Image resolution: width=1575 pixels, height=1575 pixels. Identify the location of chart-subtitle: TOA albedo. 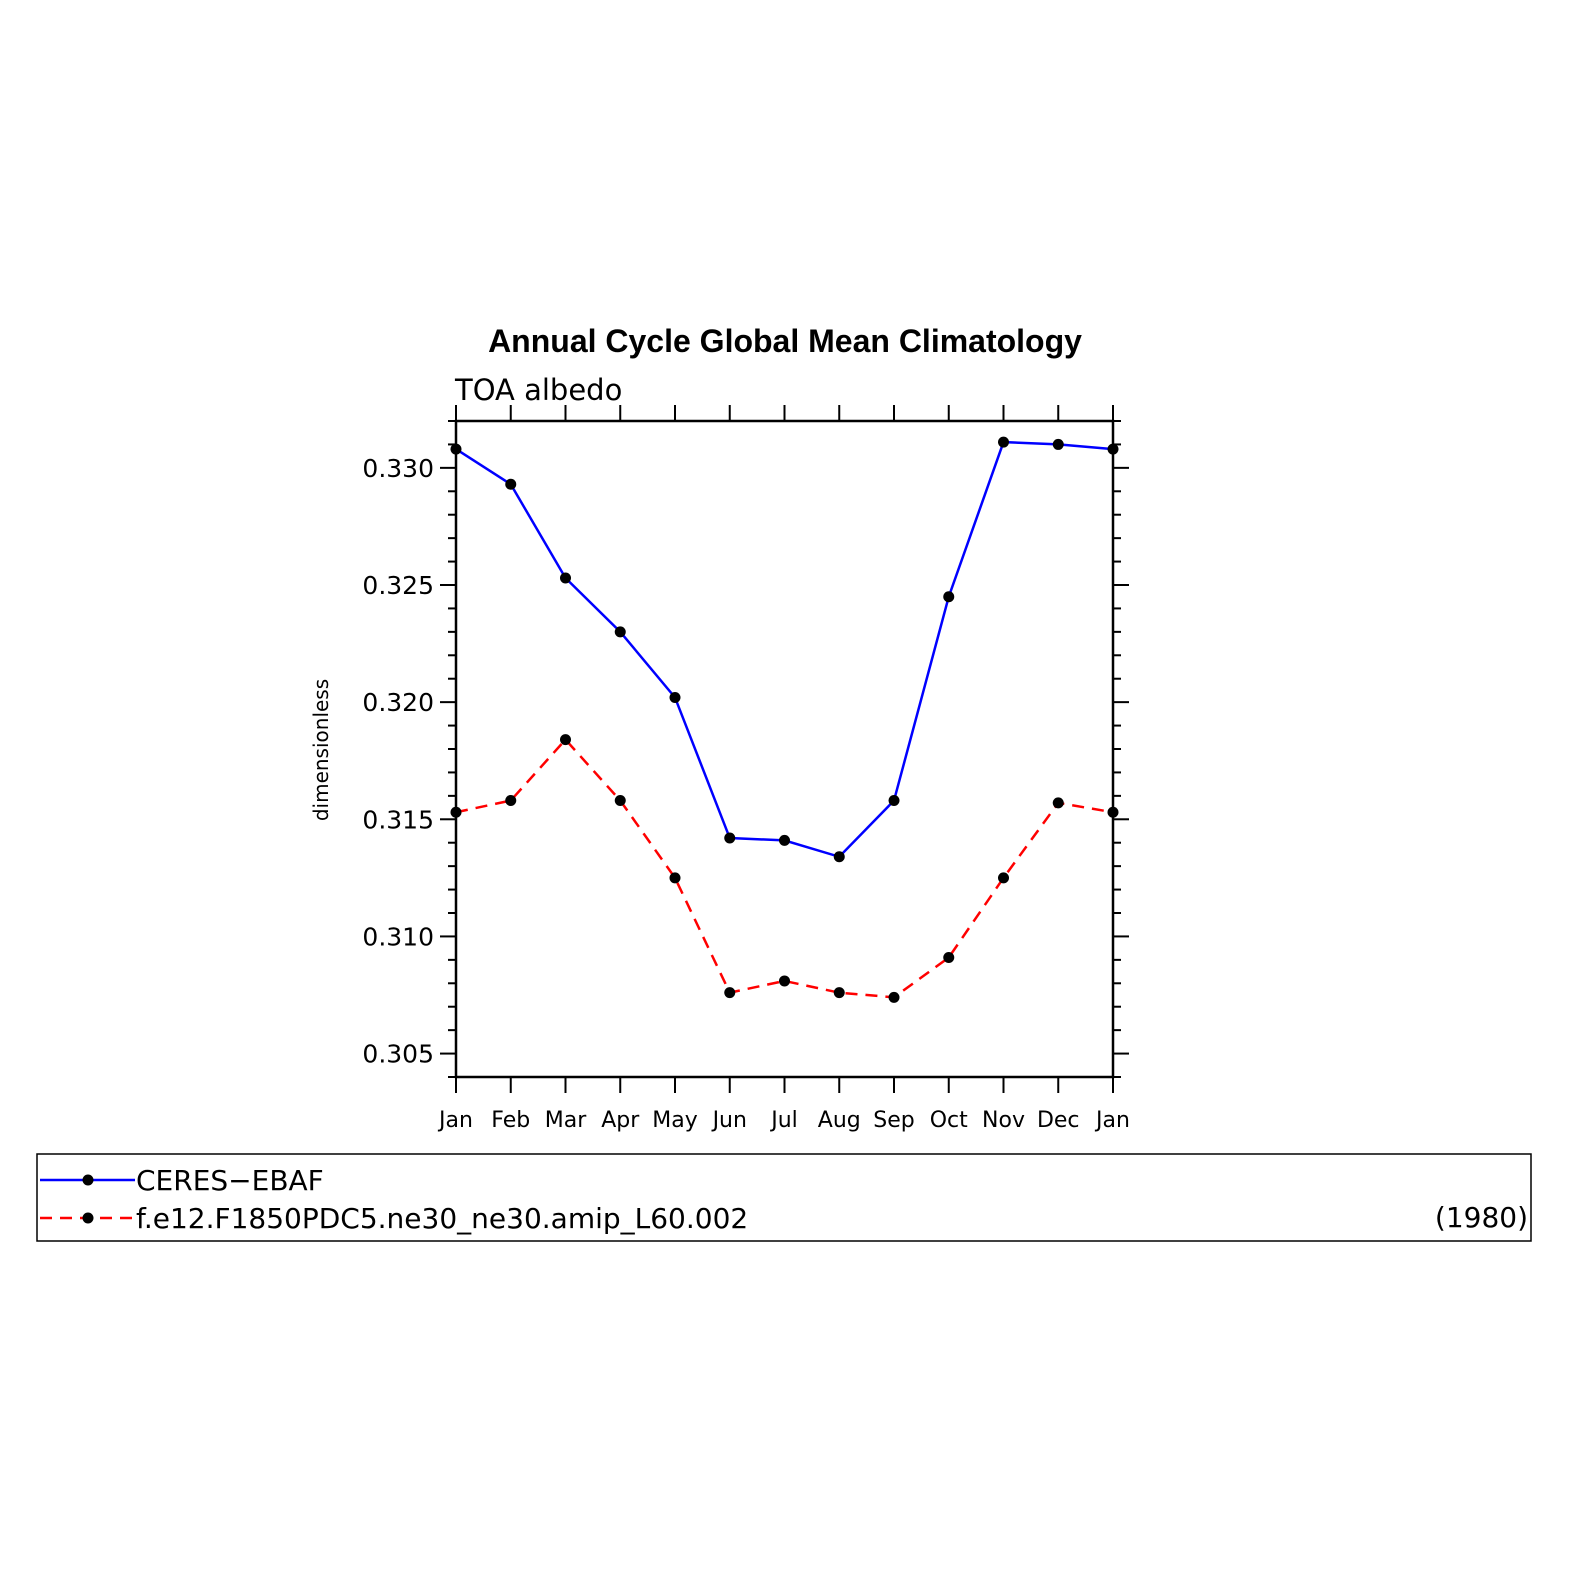
(538, 390).